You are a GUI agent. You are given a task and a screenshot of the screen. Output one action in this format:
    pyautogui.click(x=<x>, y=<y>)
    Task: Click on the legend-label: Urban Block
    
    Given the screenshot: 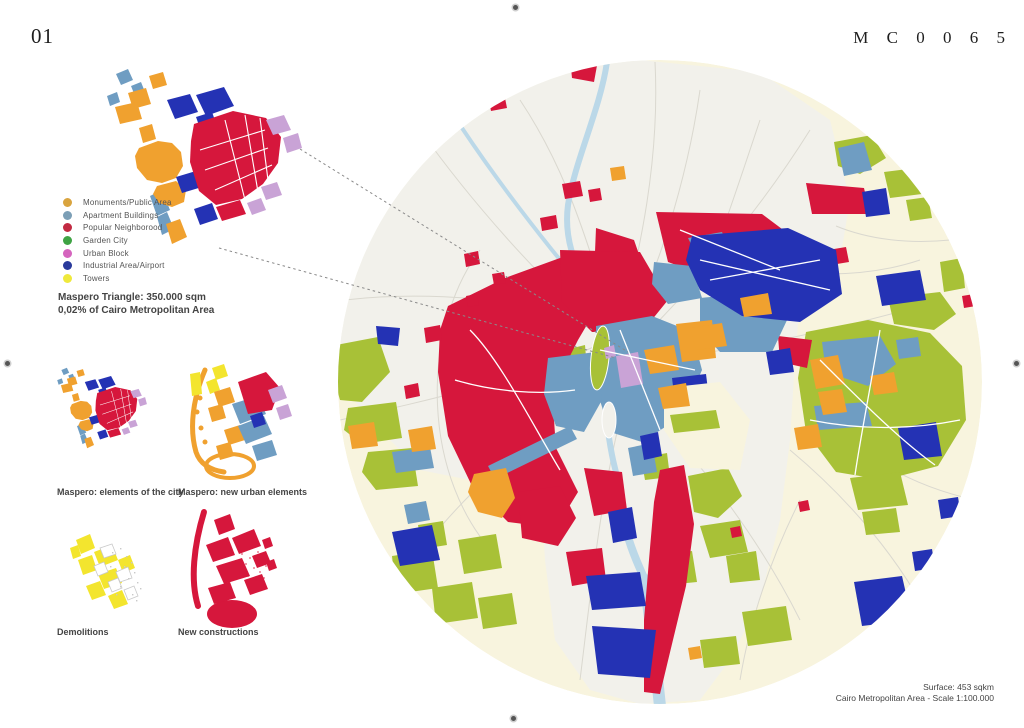 What is the action you would take?
    pyautogui.click(x=106, y=253)
    